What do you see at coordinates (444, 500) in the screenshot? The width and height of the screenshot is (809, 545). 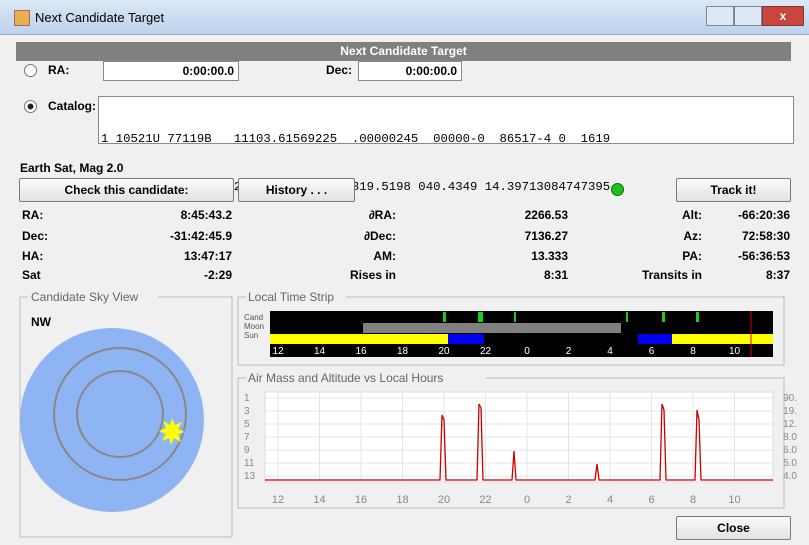 I see `hour-label: 20` at bounding box center [444, 500].